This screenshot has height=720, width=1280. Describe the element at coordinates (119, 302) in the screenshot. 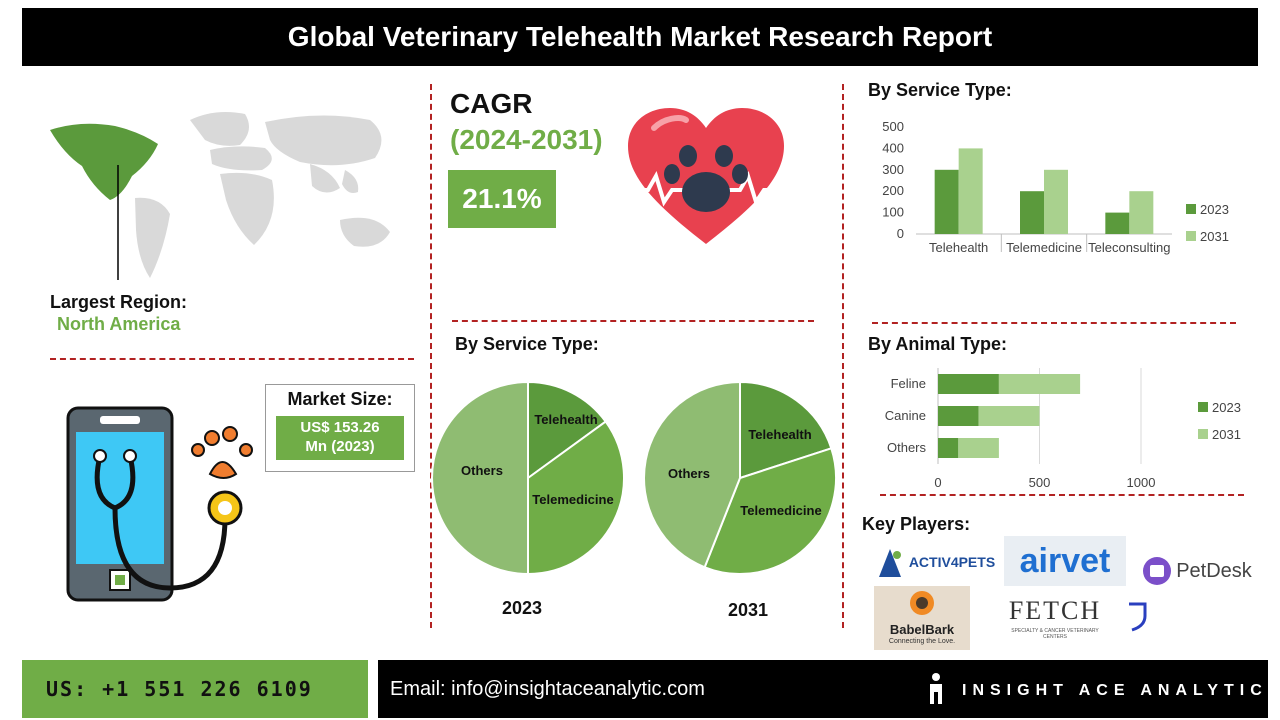

I see `largest-region-label: Largest Region:` at that location.